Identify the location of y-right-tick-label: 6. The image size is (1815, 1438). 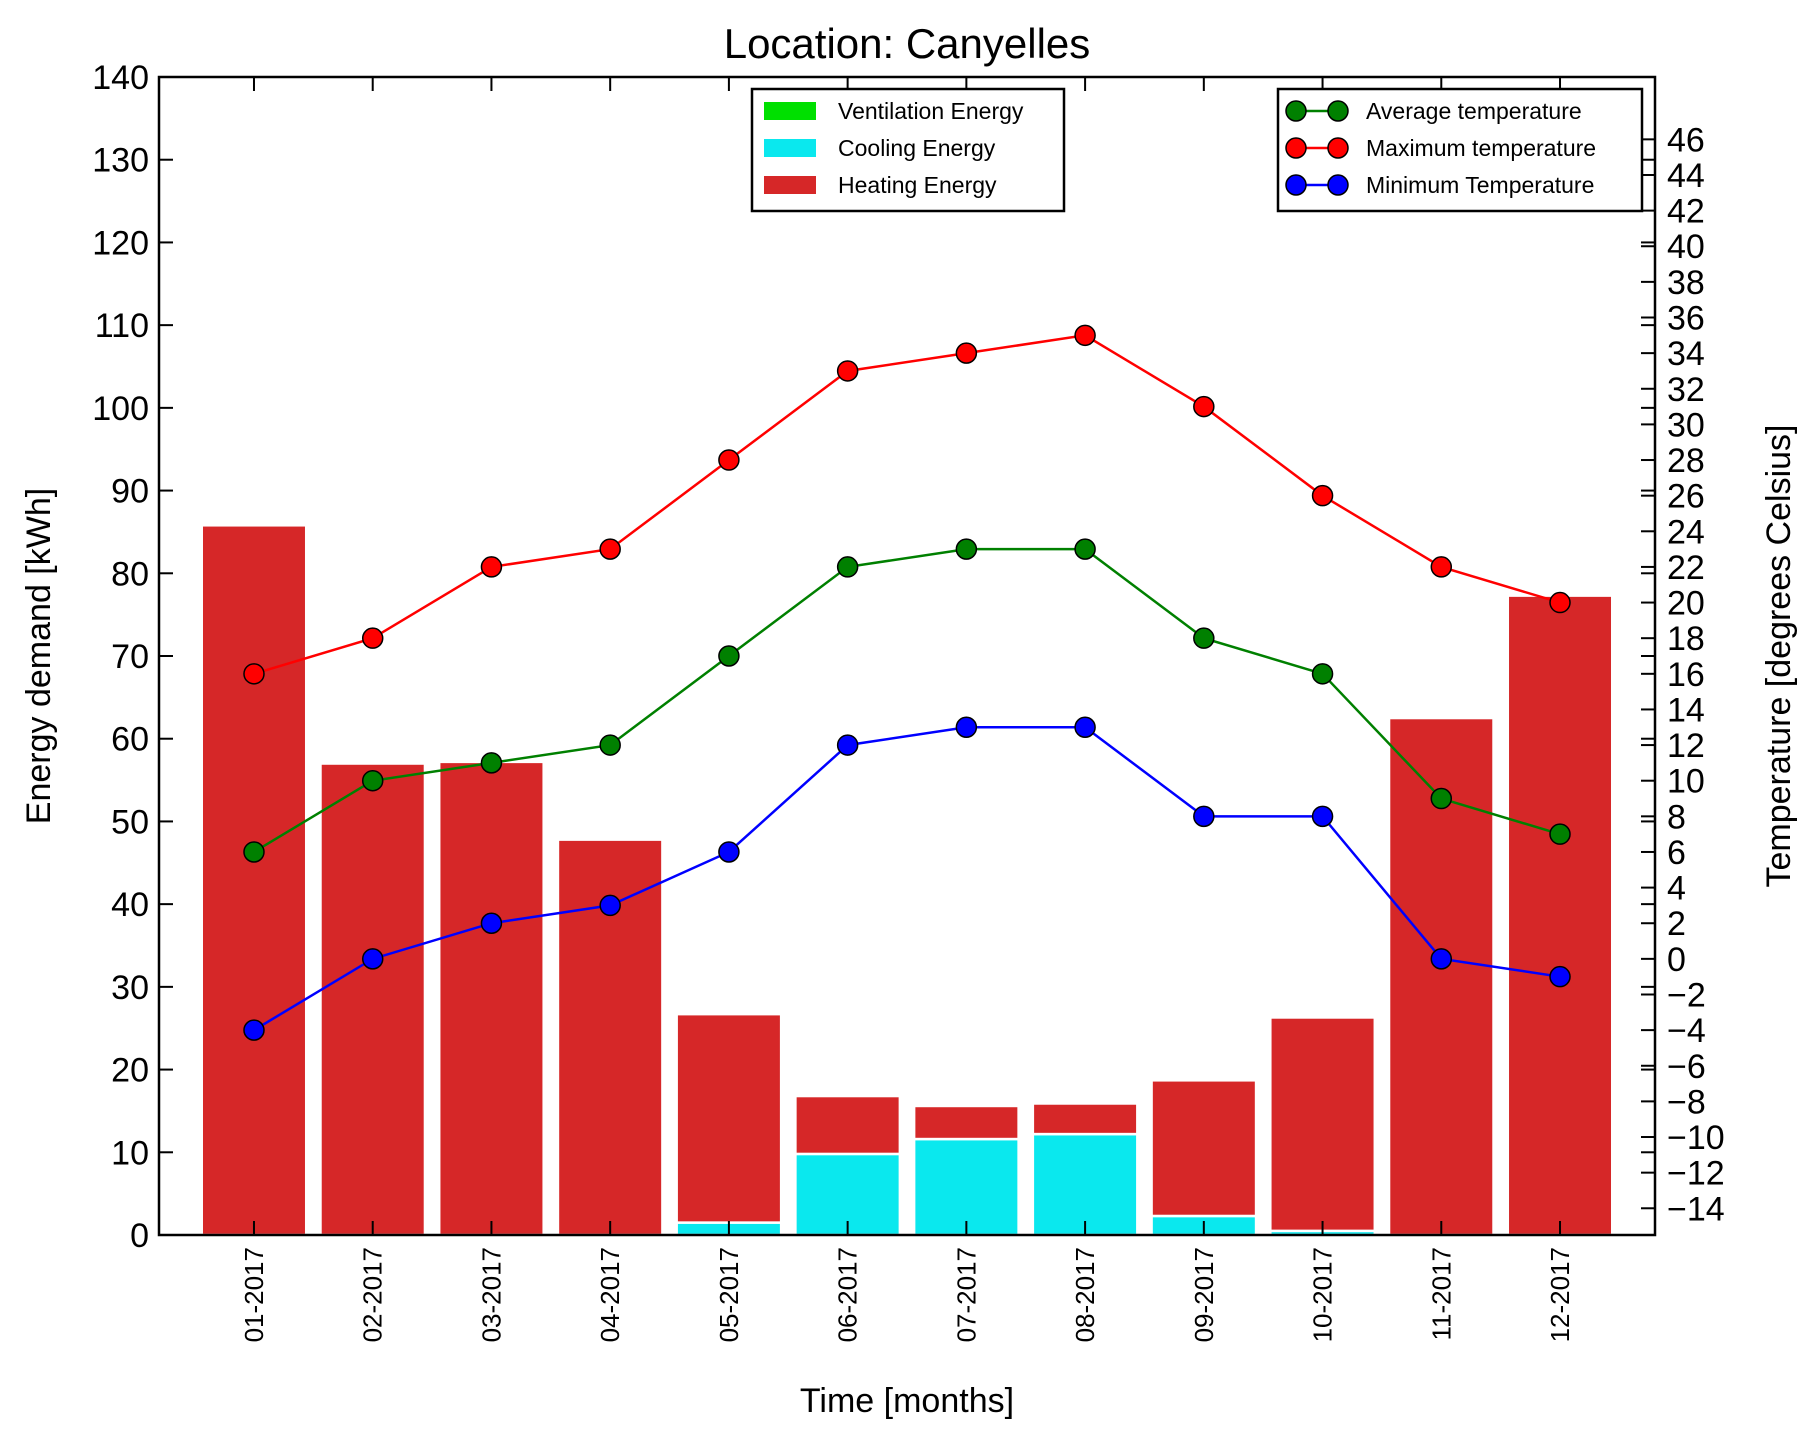
(1676, 853).